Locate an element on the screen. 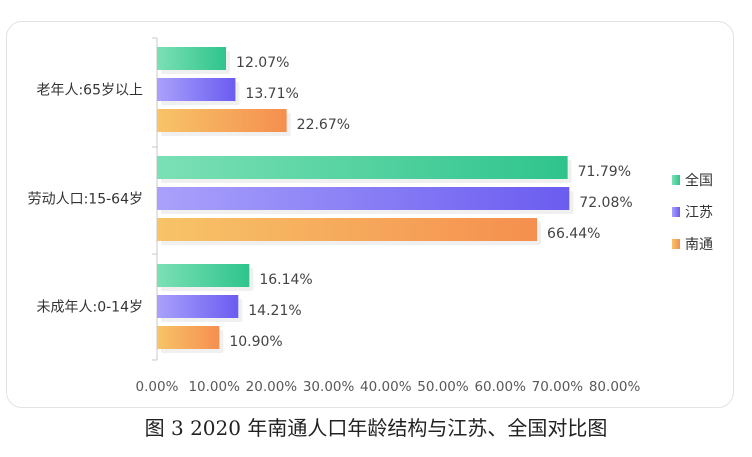 This screenshot has width=752, height=457. data-label: 72.08% is located at coordinates (605, 203).